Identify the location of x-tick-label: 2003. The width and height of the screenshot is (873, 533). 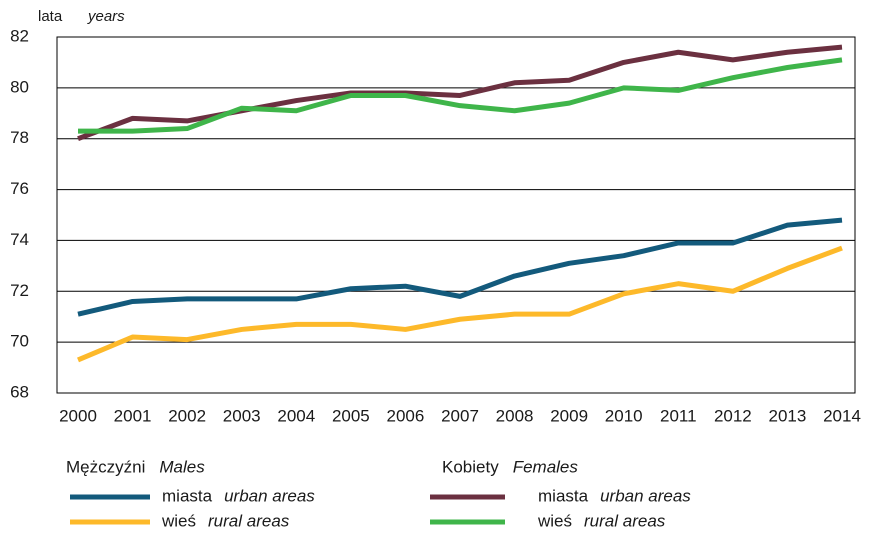
(242, 415).